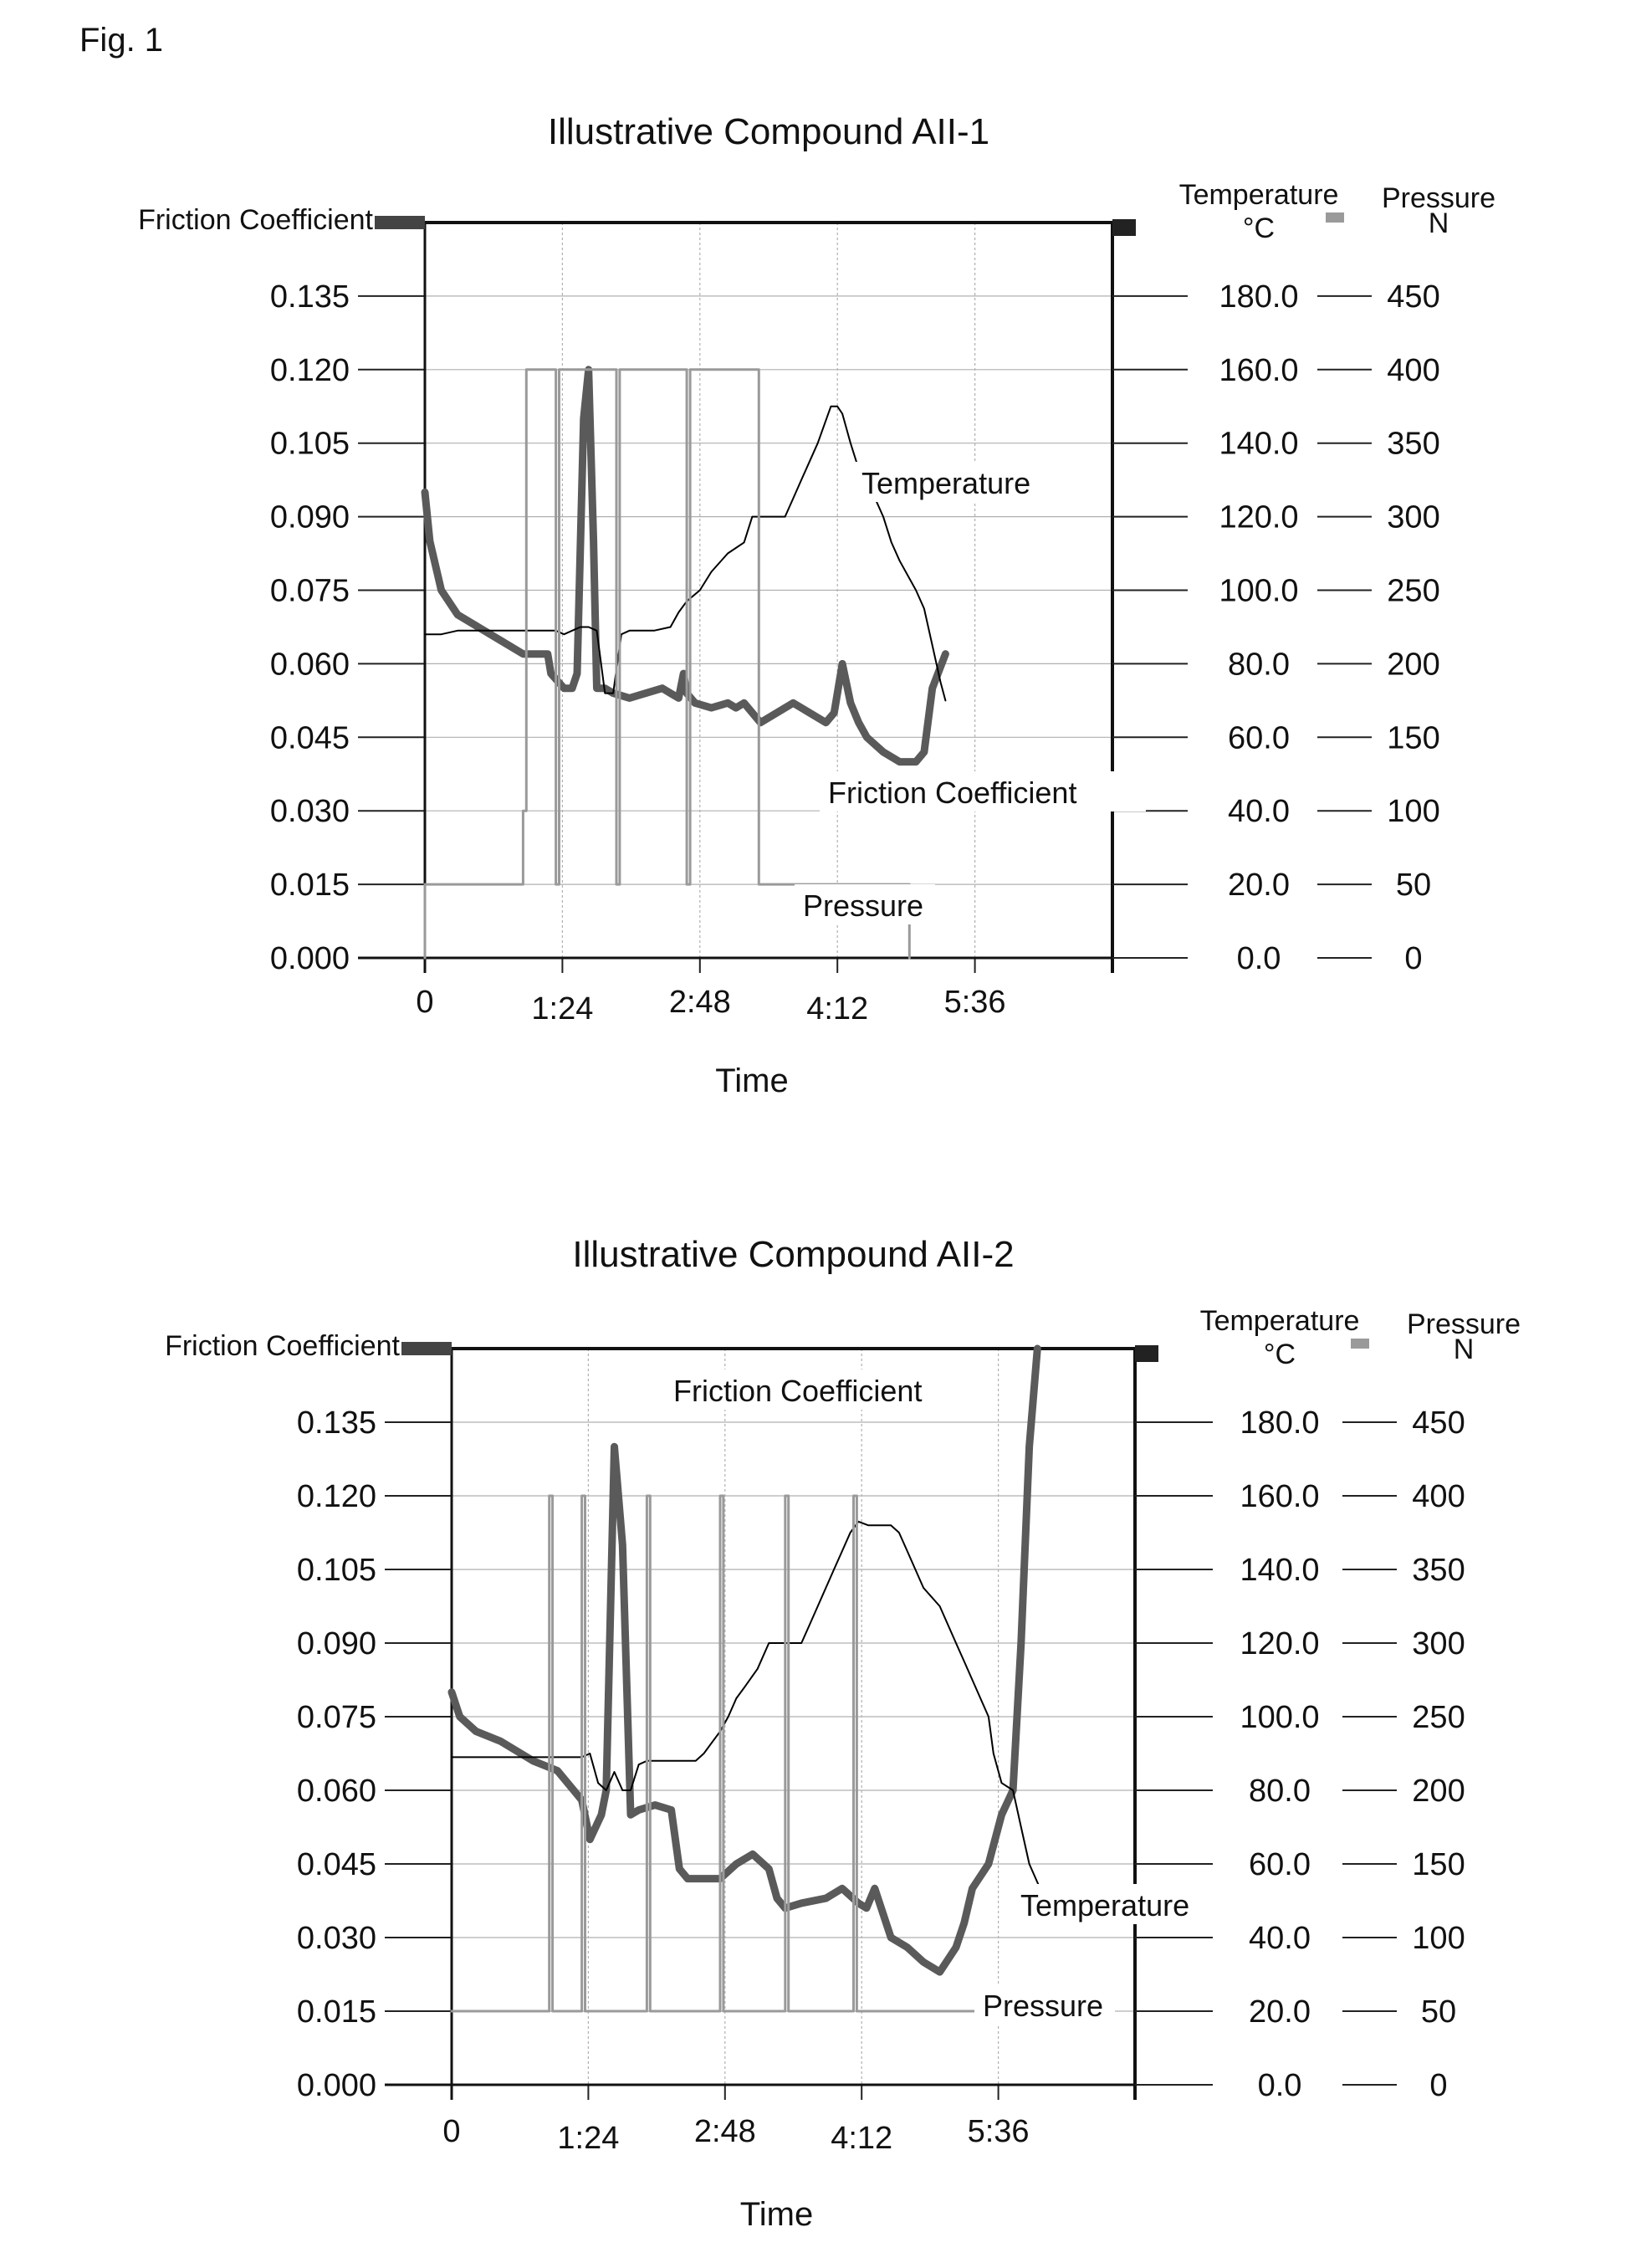 This screenshot has width=1636, height=2268. I want to click on series-pressure, so click(749, 1753).